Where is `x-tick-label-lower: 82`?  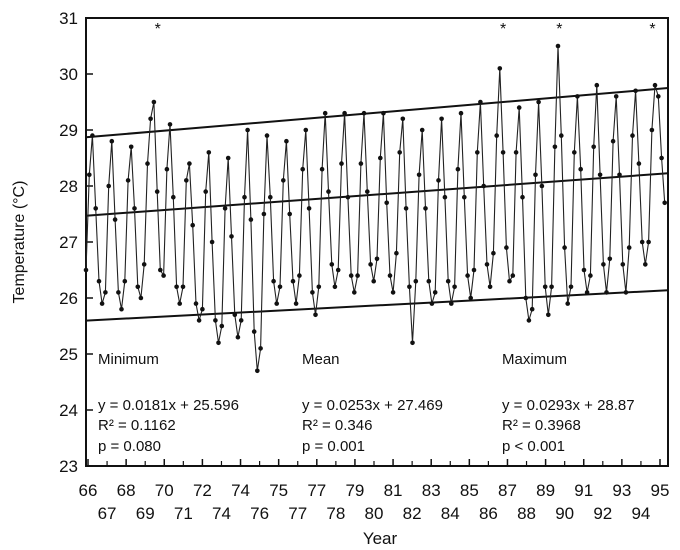 x-tick-label-lower: 82 is located at coordinates (412, 513).